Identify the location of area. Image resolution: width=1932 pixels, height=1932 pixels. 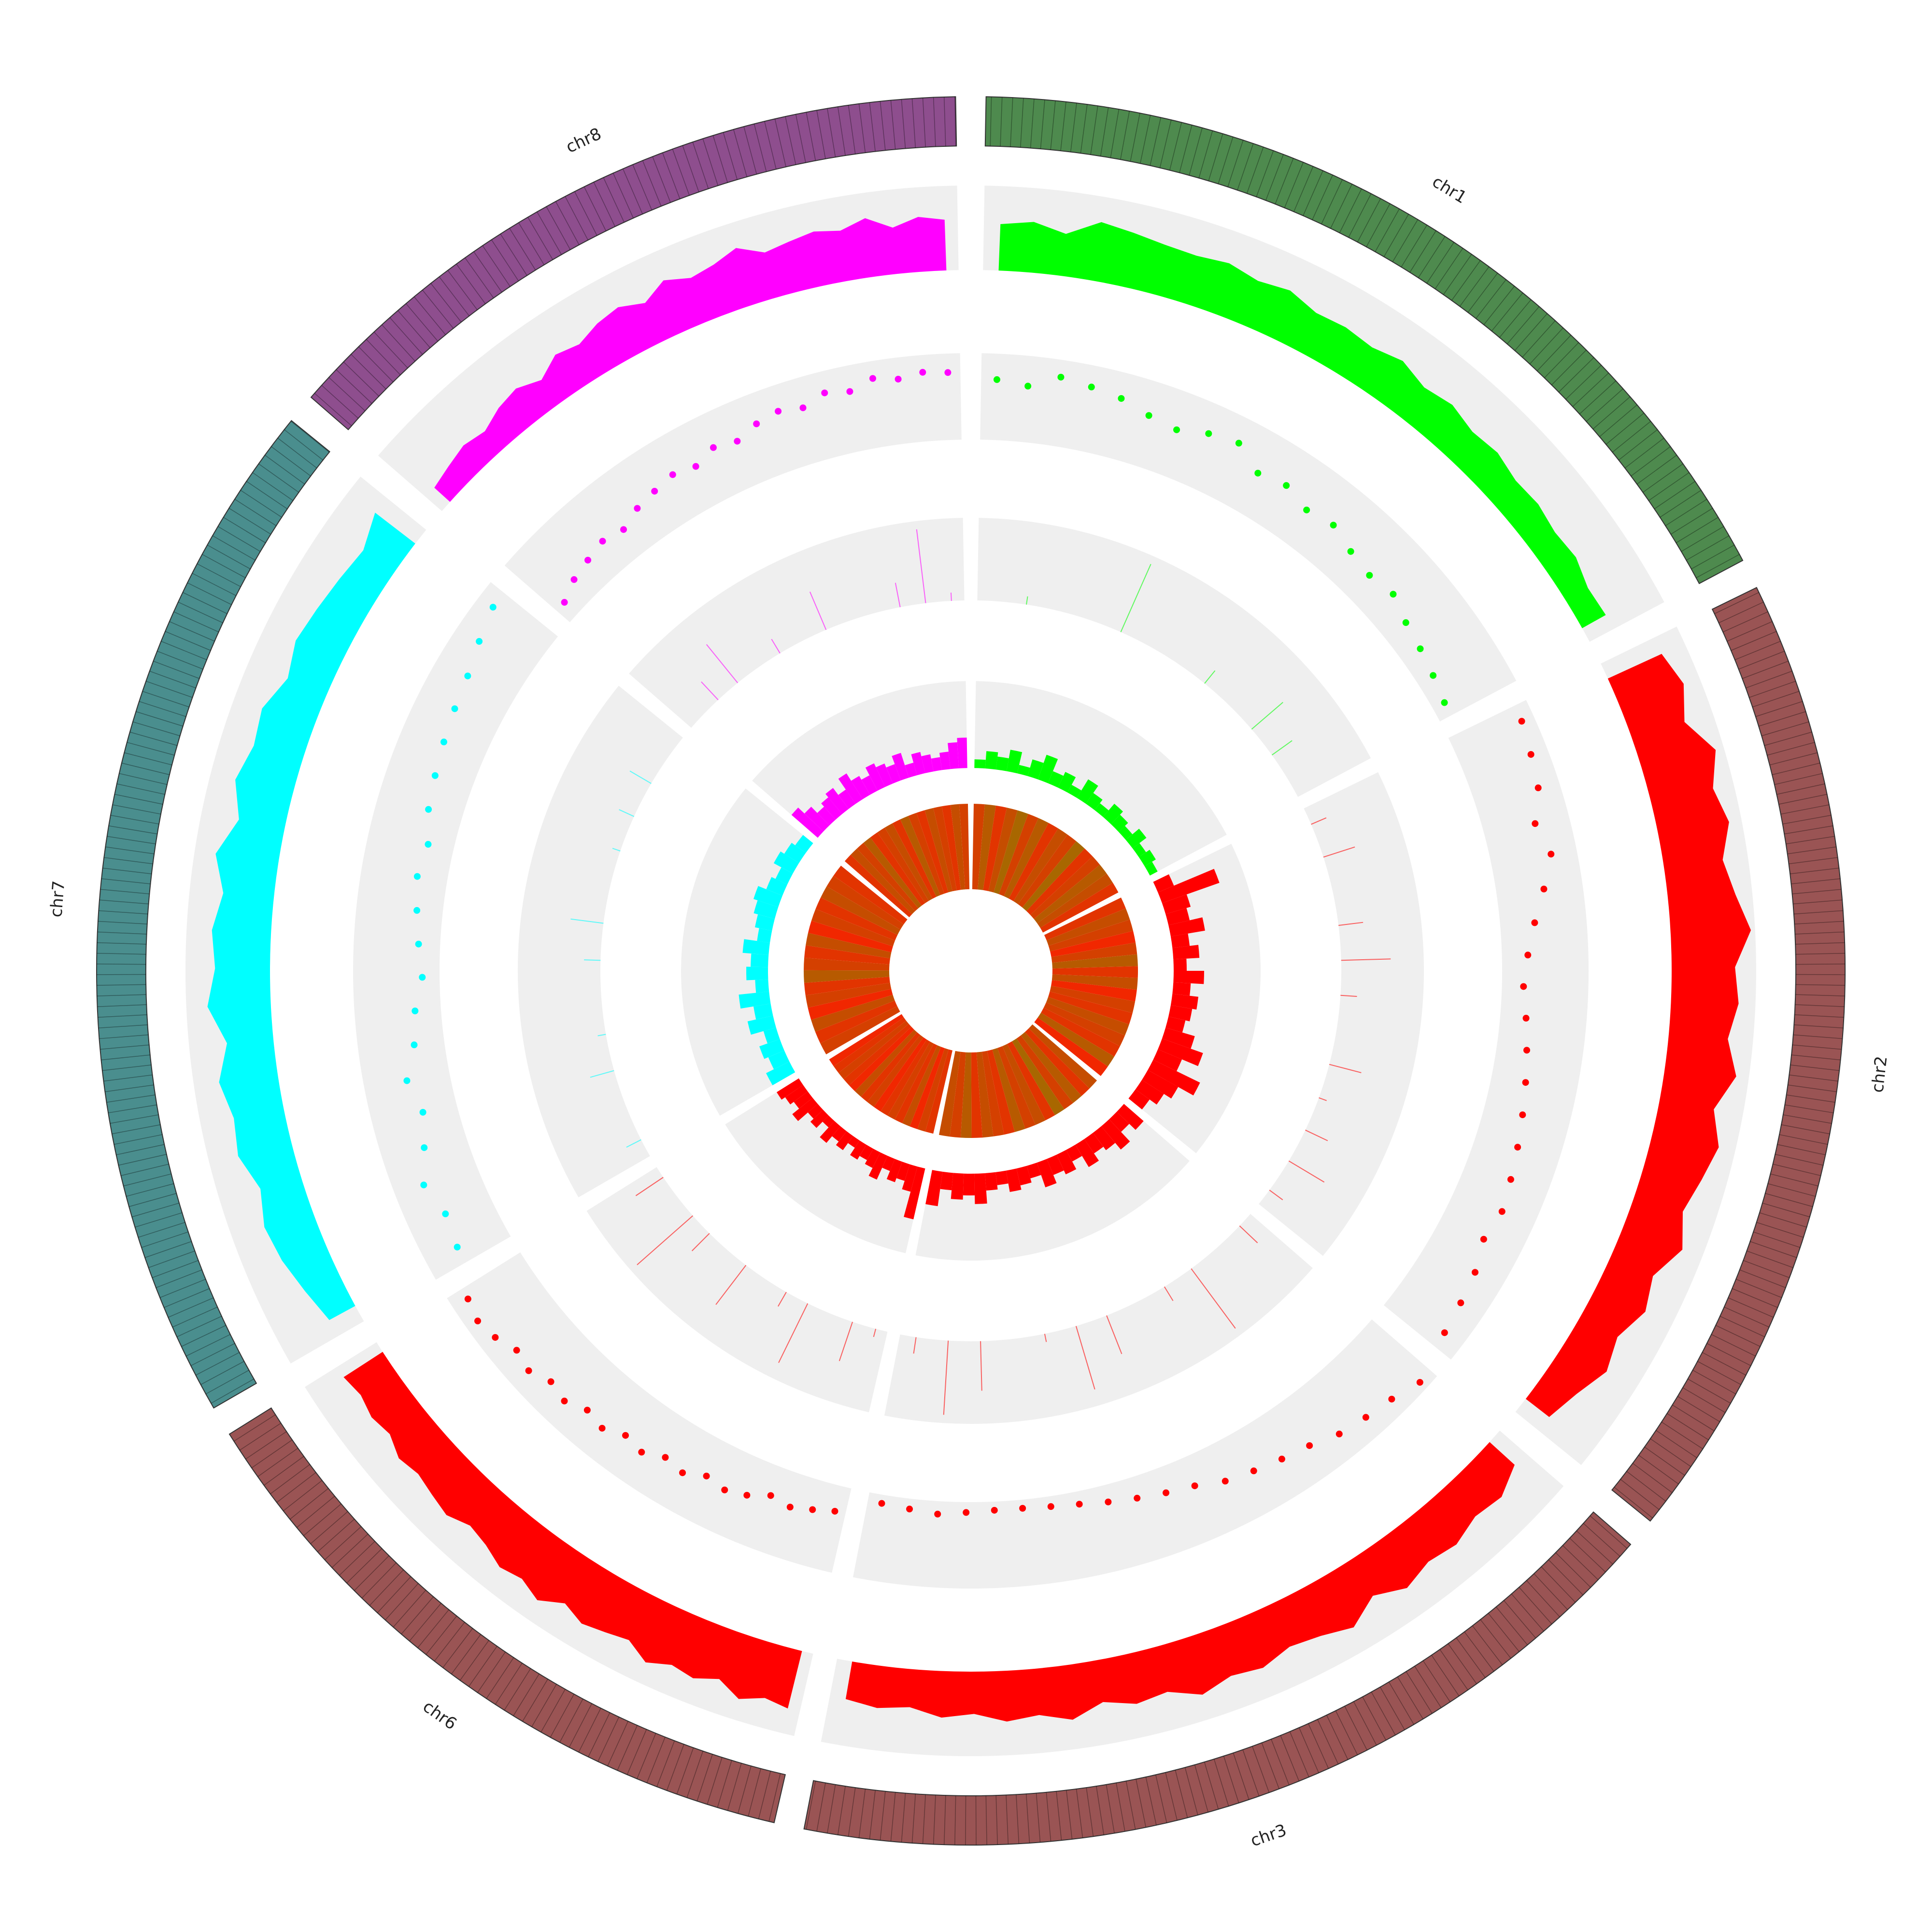
(690, 359).